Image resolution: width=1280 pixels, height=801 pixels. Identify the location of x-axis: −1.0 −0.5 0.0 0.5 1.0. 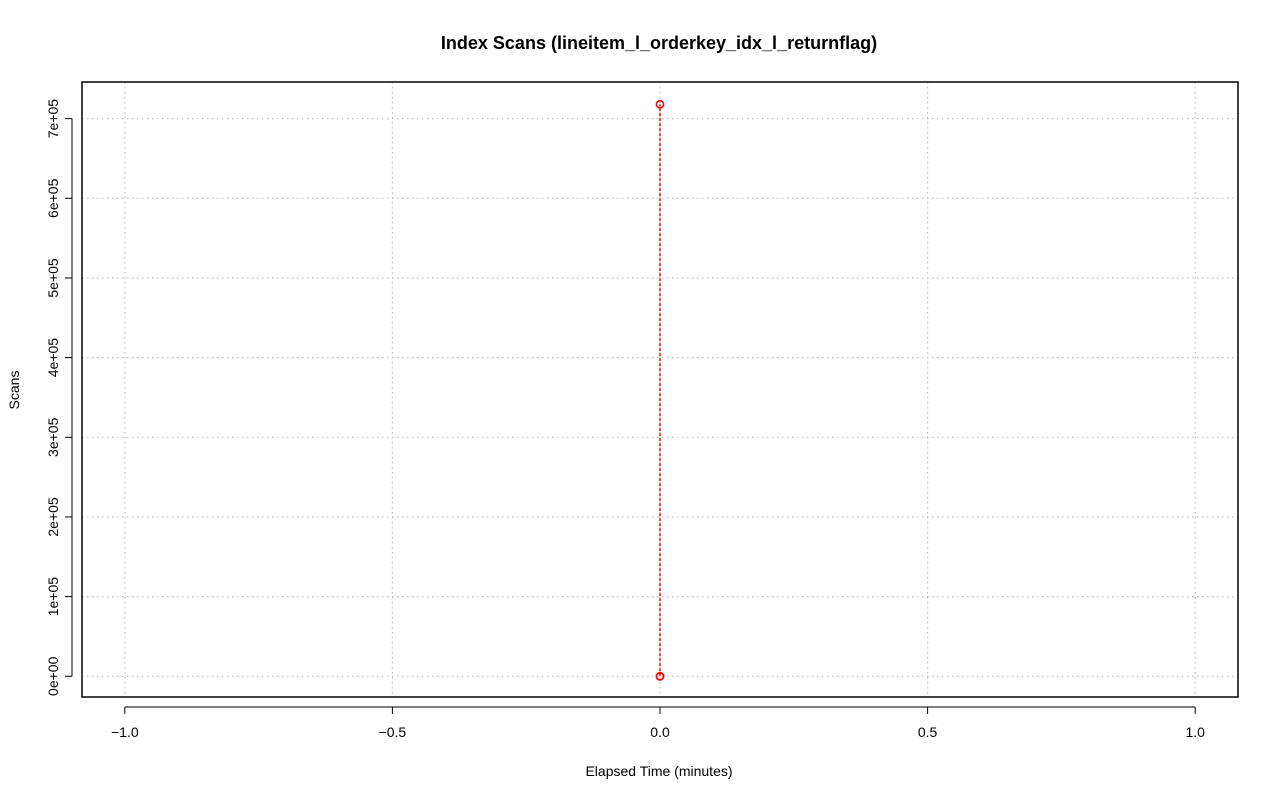
(658, 723).